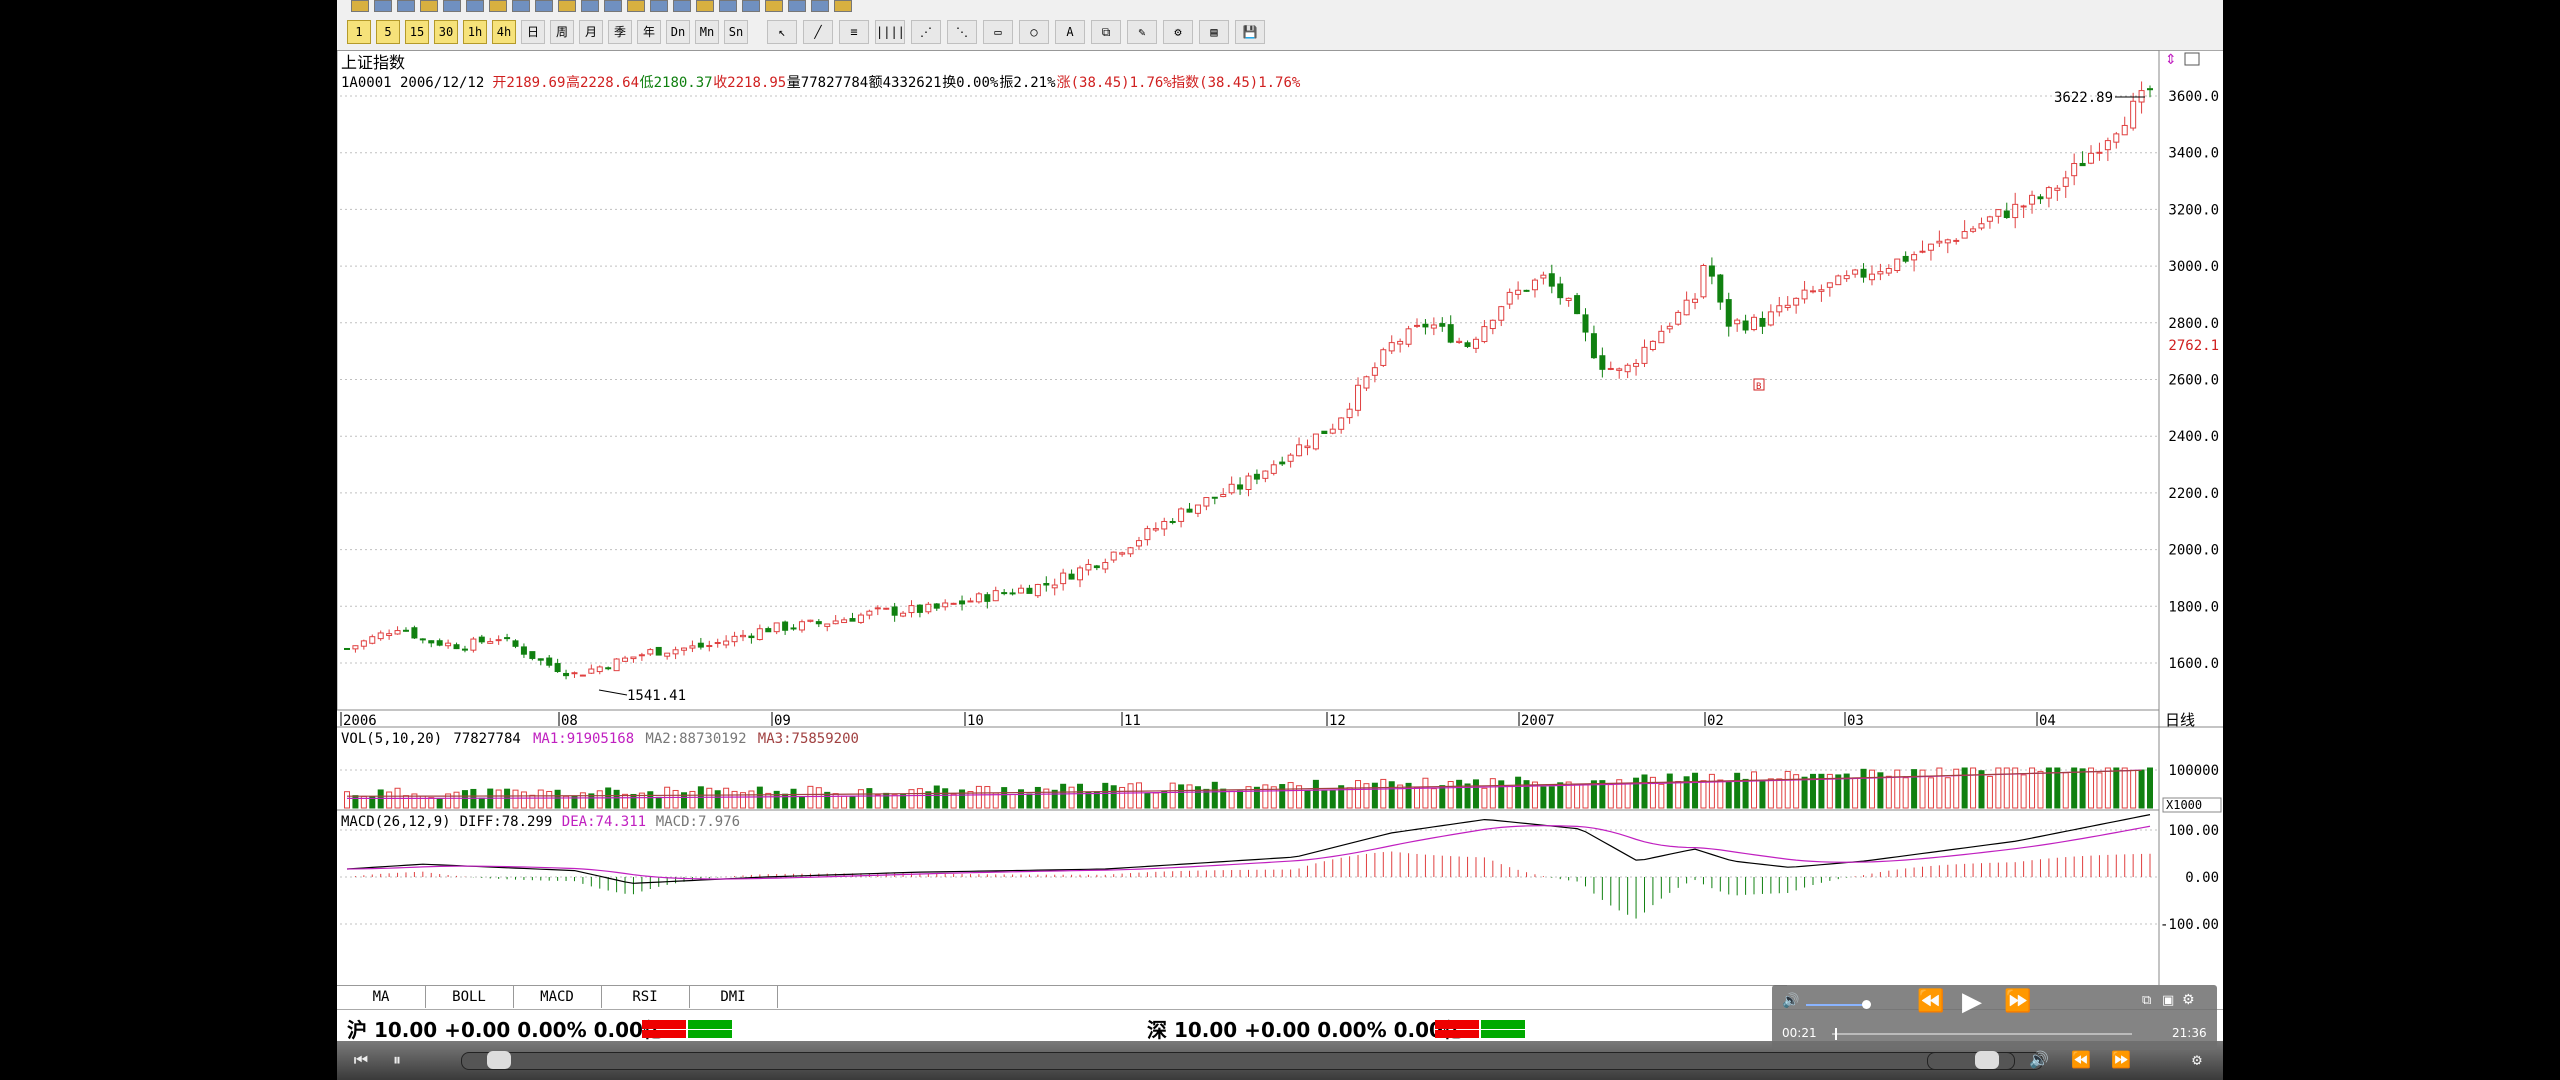 Image resolution: width=2560 pixels, height=1080 pixels. Describe the element at coordinates (1791, 1001) in the screenshot. I see `volume-icon: 🔊` at that location.